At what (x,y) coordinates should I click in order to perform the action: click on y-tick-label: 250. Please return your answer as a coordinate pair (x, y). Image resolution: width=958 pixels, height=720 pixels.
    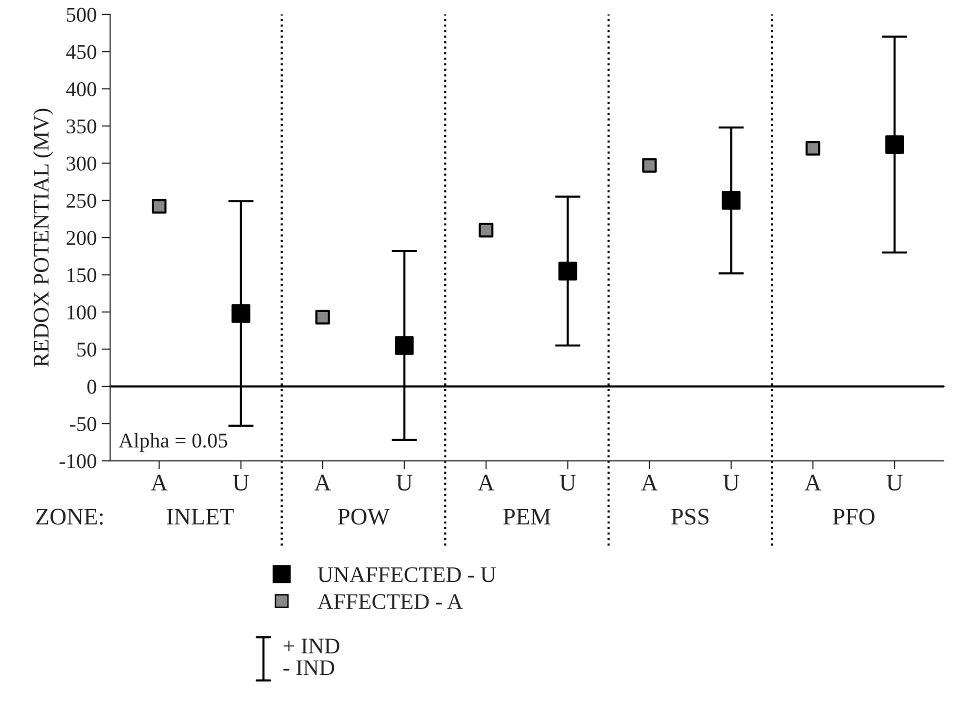
    Looking at the image, I should click on (81, 201).